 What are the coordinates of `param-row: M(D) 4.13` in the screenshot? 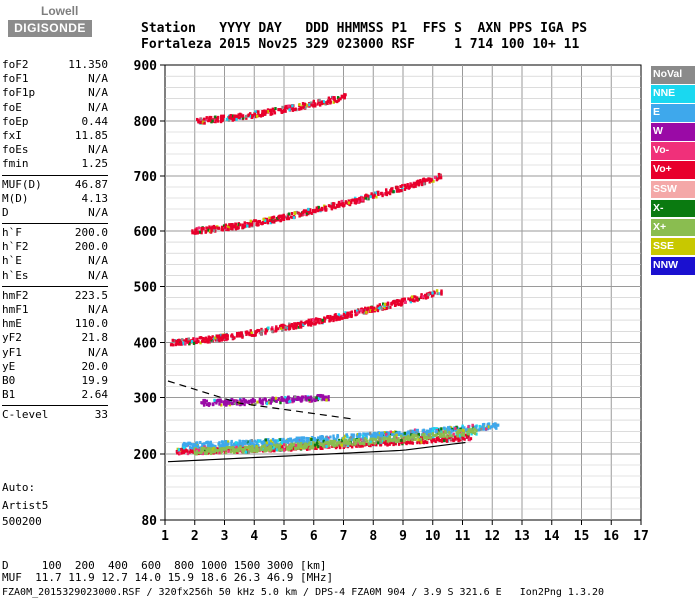 It's located at (55, 199).